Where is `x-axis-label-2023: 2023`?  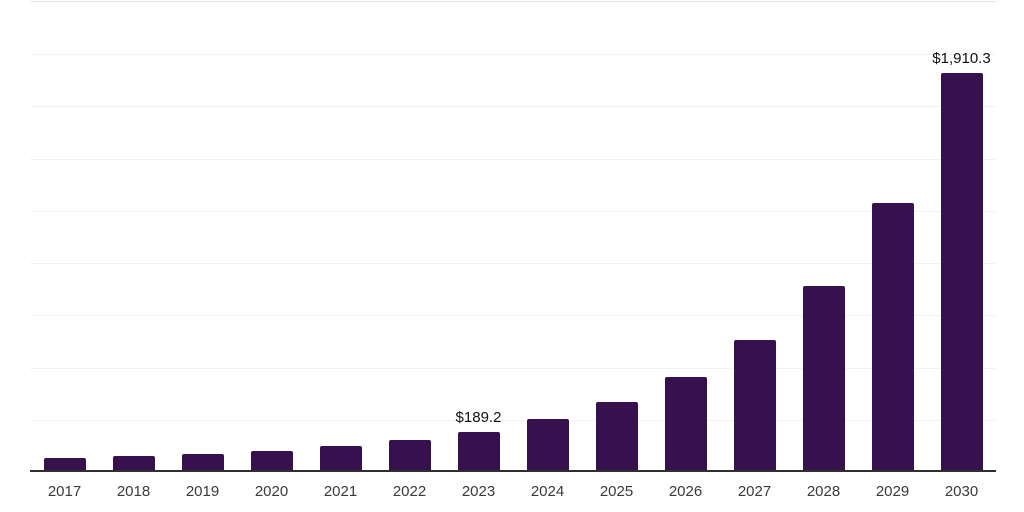 x-axis-label-2023: 2023 is located at coordinates (478, 491).